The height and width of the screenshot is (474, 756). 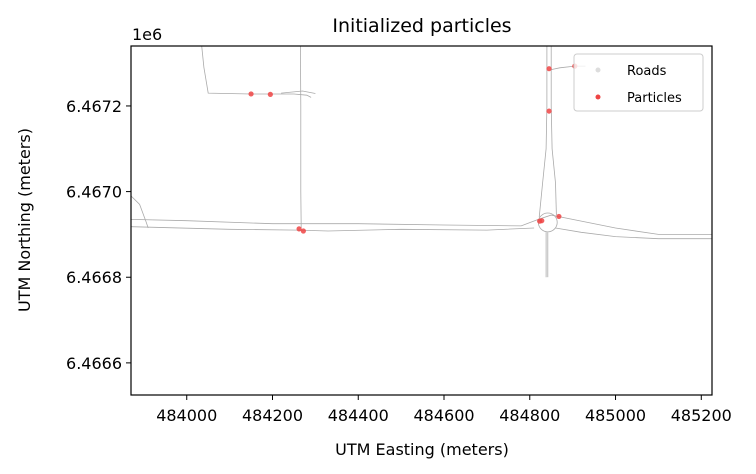 I want to click on y-tick-label: 6.4668, so click(x=94, y=277).